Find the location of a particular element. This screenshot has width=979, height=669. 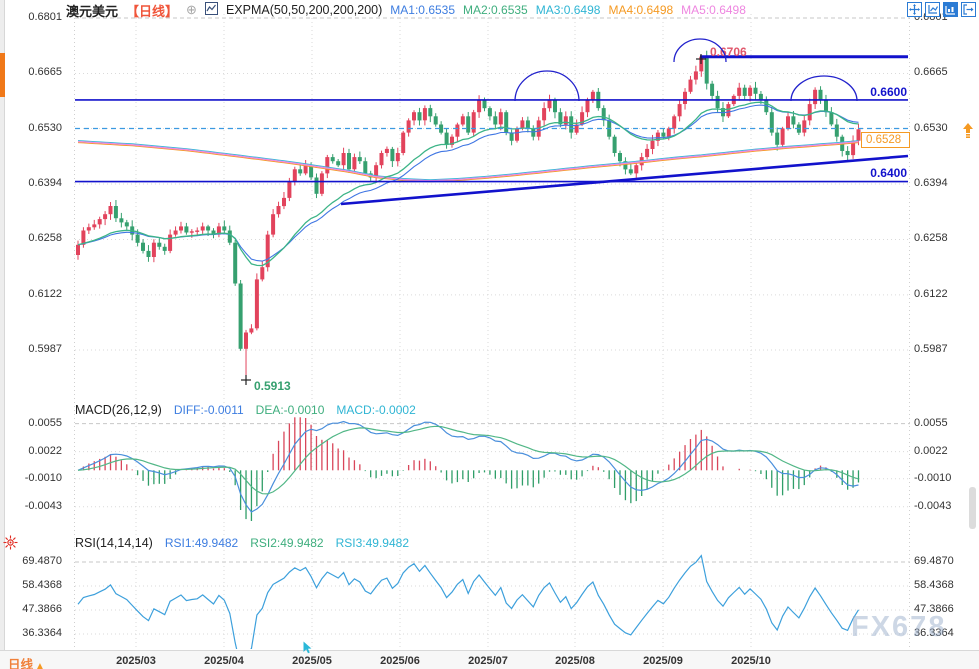

ma1-value: MA1:0.6535 is located at coordinates (423, 10).